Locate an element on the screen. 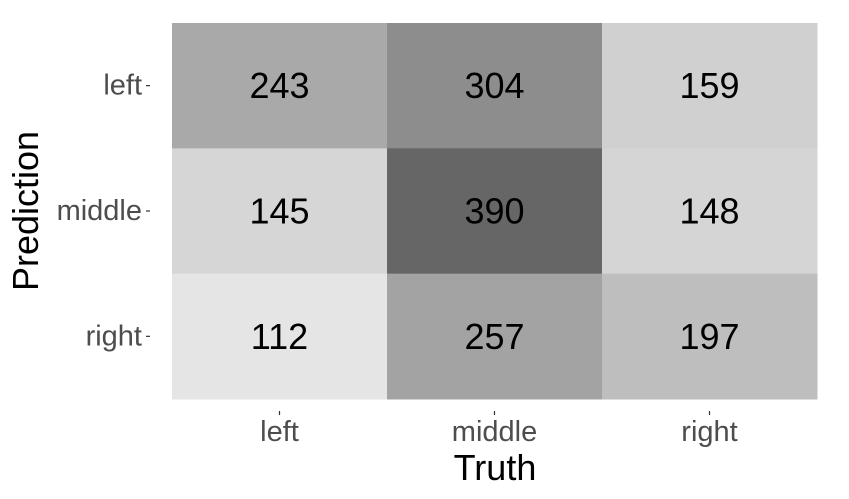 The image size is (849, 499). cell-value-label: 390 is located at coordinates (494, 211).